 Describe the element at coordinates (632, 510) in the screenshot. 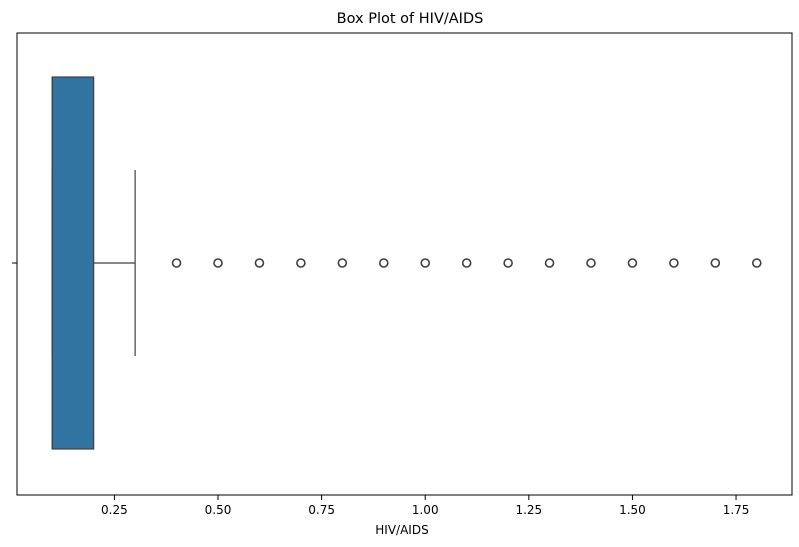

I see `x-tick-label: 1.50` at that location.